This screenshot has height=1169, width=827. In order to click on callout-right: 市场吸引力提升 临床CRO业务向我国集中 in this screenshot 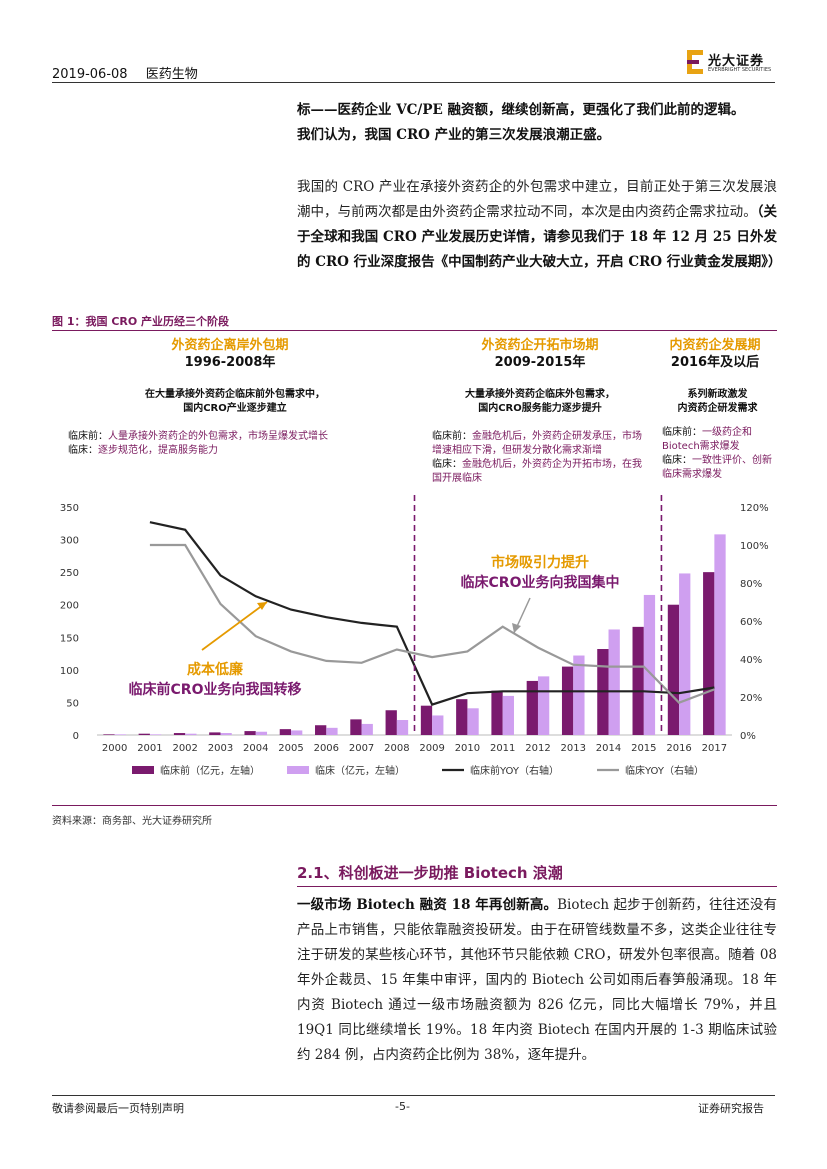, I will do `click(540, 573)`.